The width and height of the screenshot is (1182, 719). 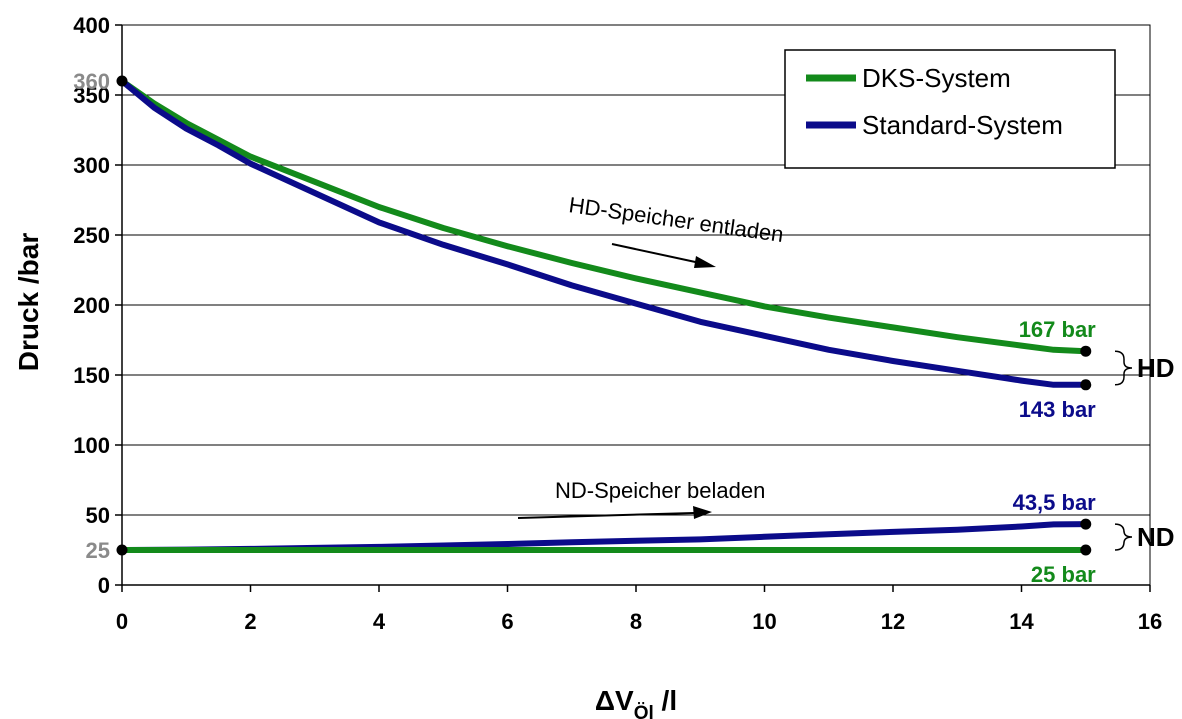 I want to click on y-tick-label-100: 100, so click(x=91, y=445).